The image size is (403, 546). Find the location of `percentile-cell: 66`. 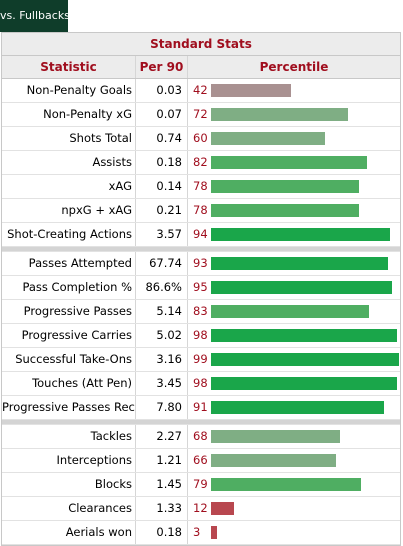

percentile-cell: 66 is located at coordinates (293, 460).